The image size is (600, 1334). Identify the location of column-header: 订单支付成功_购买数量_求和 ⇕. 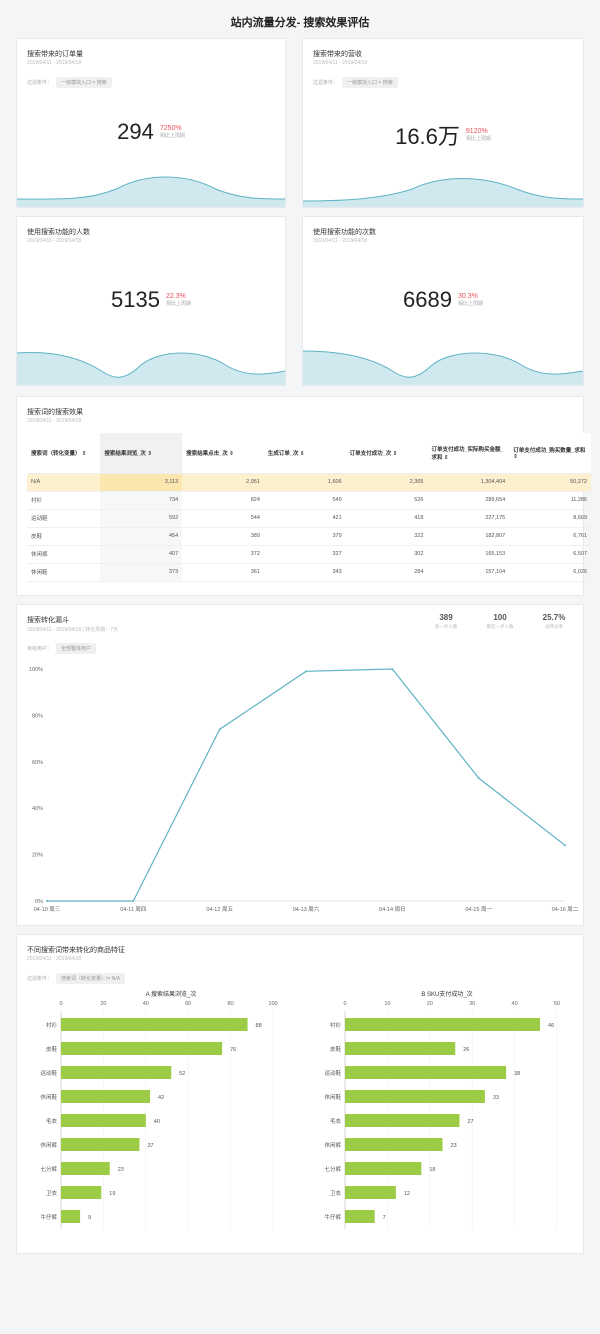
(550, 453).